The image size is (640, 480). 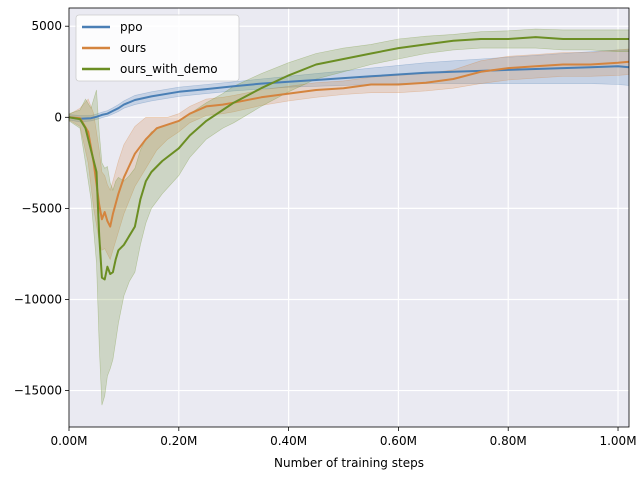 What do you see at coordinates (349, 92) in the screenshot?
I see `line-ppo` at bounding box center [349, 92].